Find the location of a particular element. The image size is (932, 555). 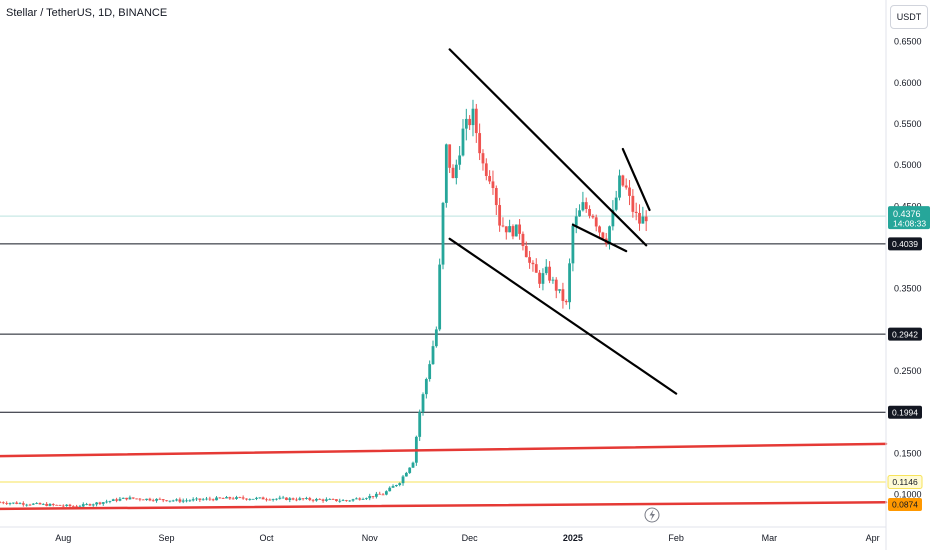

price-label: 0.4039 is located at coordinates (905, 244).